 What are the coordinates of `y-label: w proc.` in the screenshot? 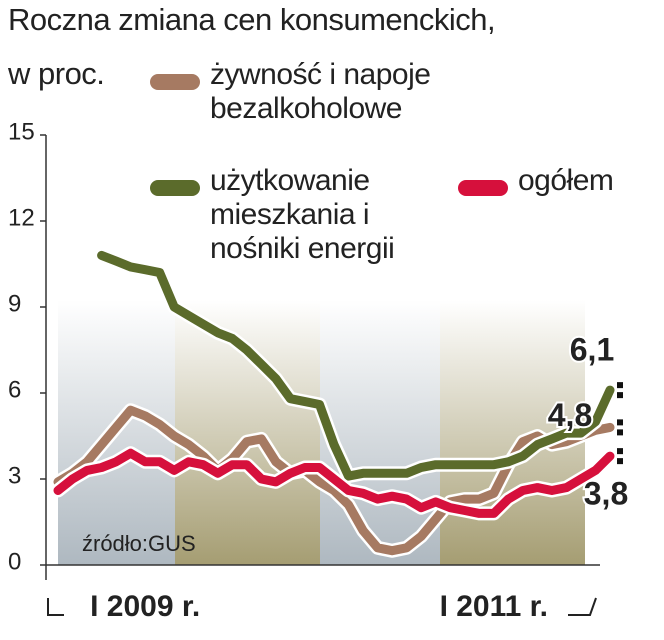 It's located at (55, 73).